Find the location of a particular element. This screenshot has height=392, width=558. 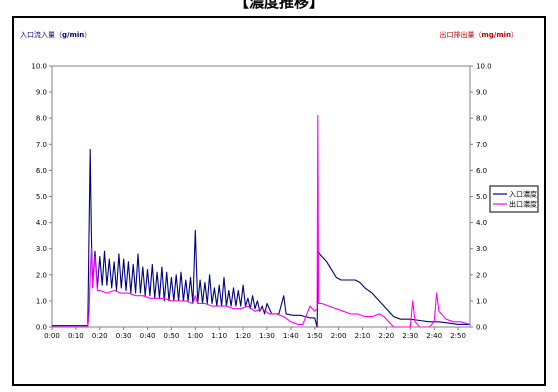

y-tick-label-left: 9.0 is located at coordinates (41, 93).